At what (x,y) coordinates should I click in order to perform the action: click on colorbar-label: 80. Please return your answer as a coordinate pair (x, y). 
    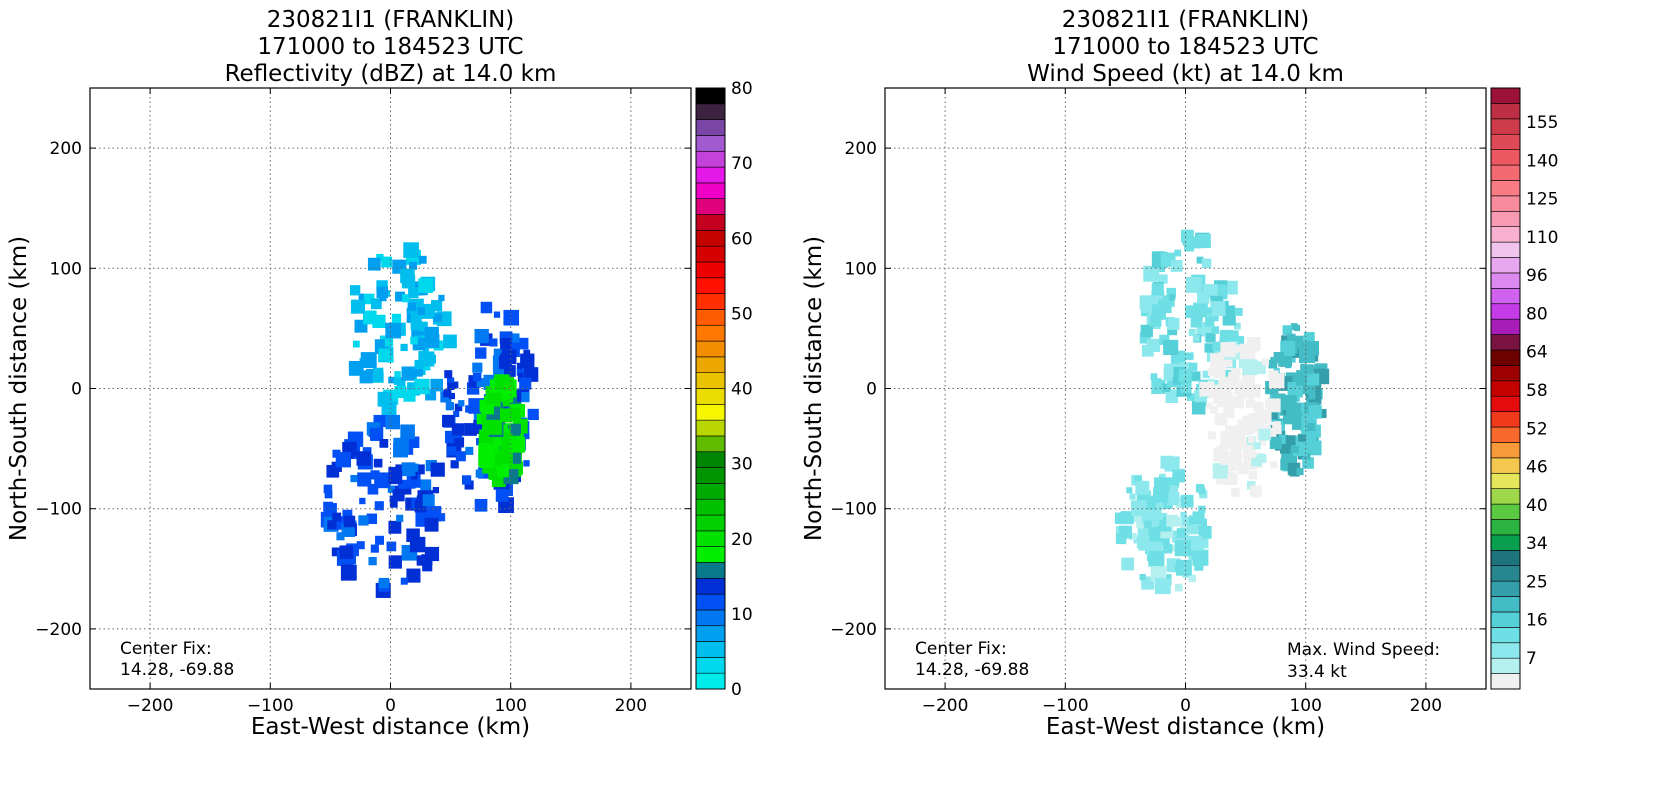
    Looking at the image, I should click on (742, 89).